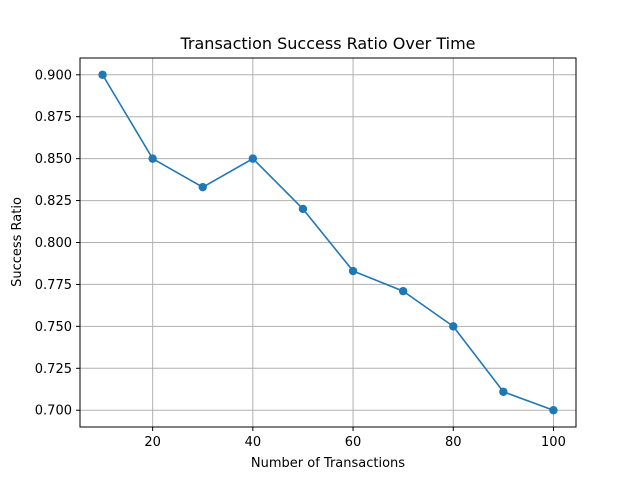  Describe the element at coordinates (53, 327) in the screenshot. I see `y-tick-label: 0.750` at that location.